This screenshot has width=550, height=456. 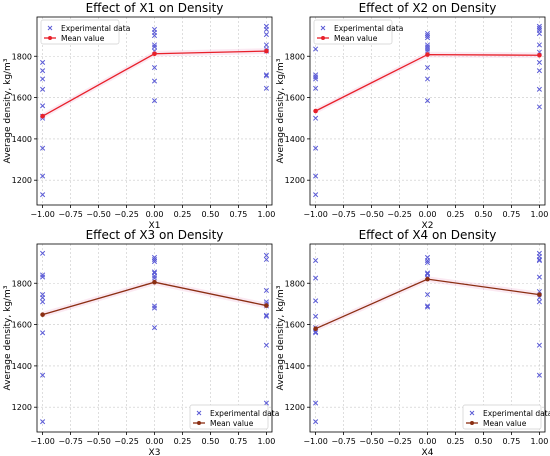 What do you see at coordinates (539, 441) in the screenshot?
I see `x-tick-label: 1.00` at bounding box center [539, 441].